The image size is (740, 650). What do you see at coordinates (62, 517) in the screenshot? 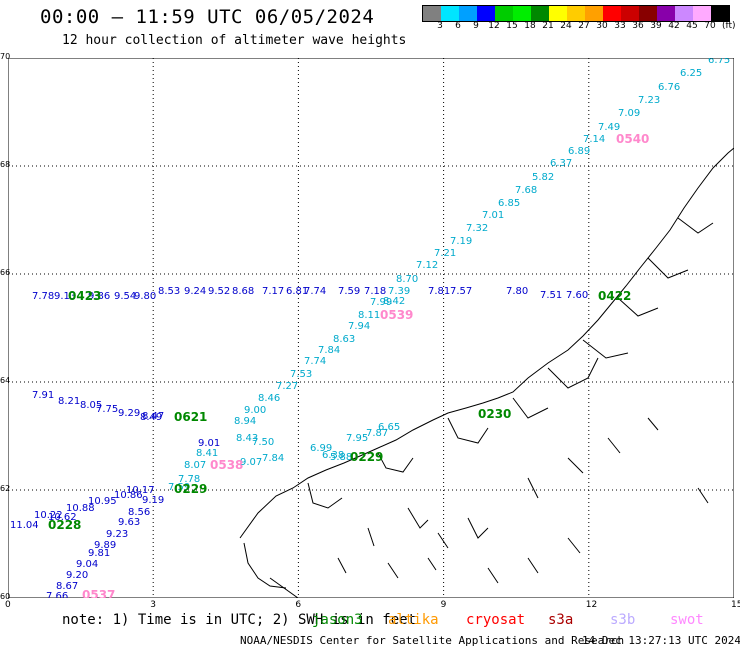
I see `swh-value: 10.62` at bounding box center [62, 517].